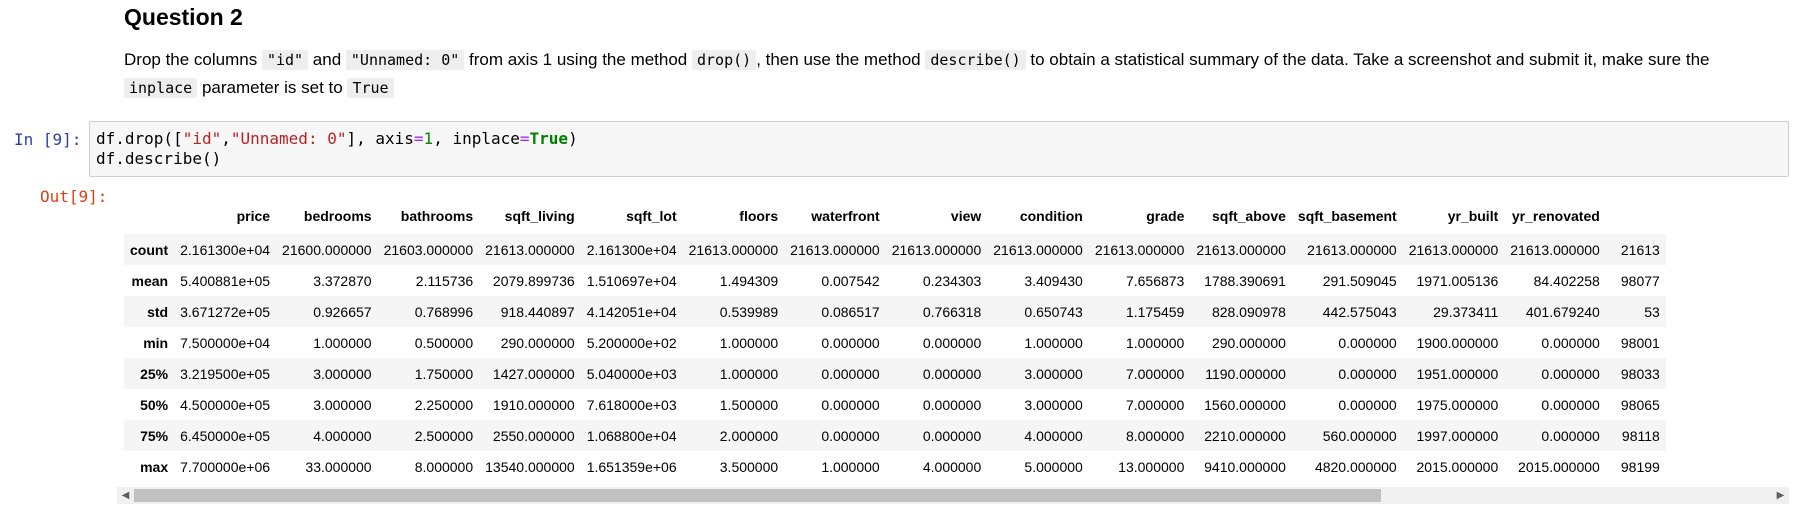 The width and height of the screenshot is (1807, 511). I want to click on column-header: yr_built, so click(1473, 215).